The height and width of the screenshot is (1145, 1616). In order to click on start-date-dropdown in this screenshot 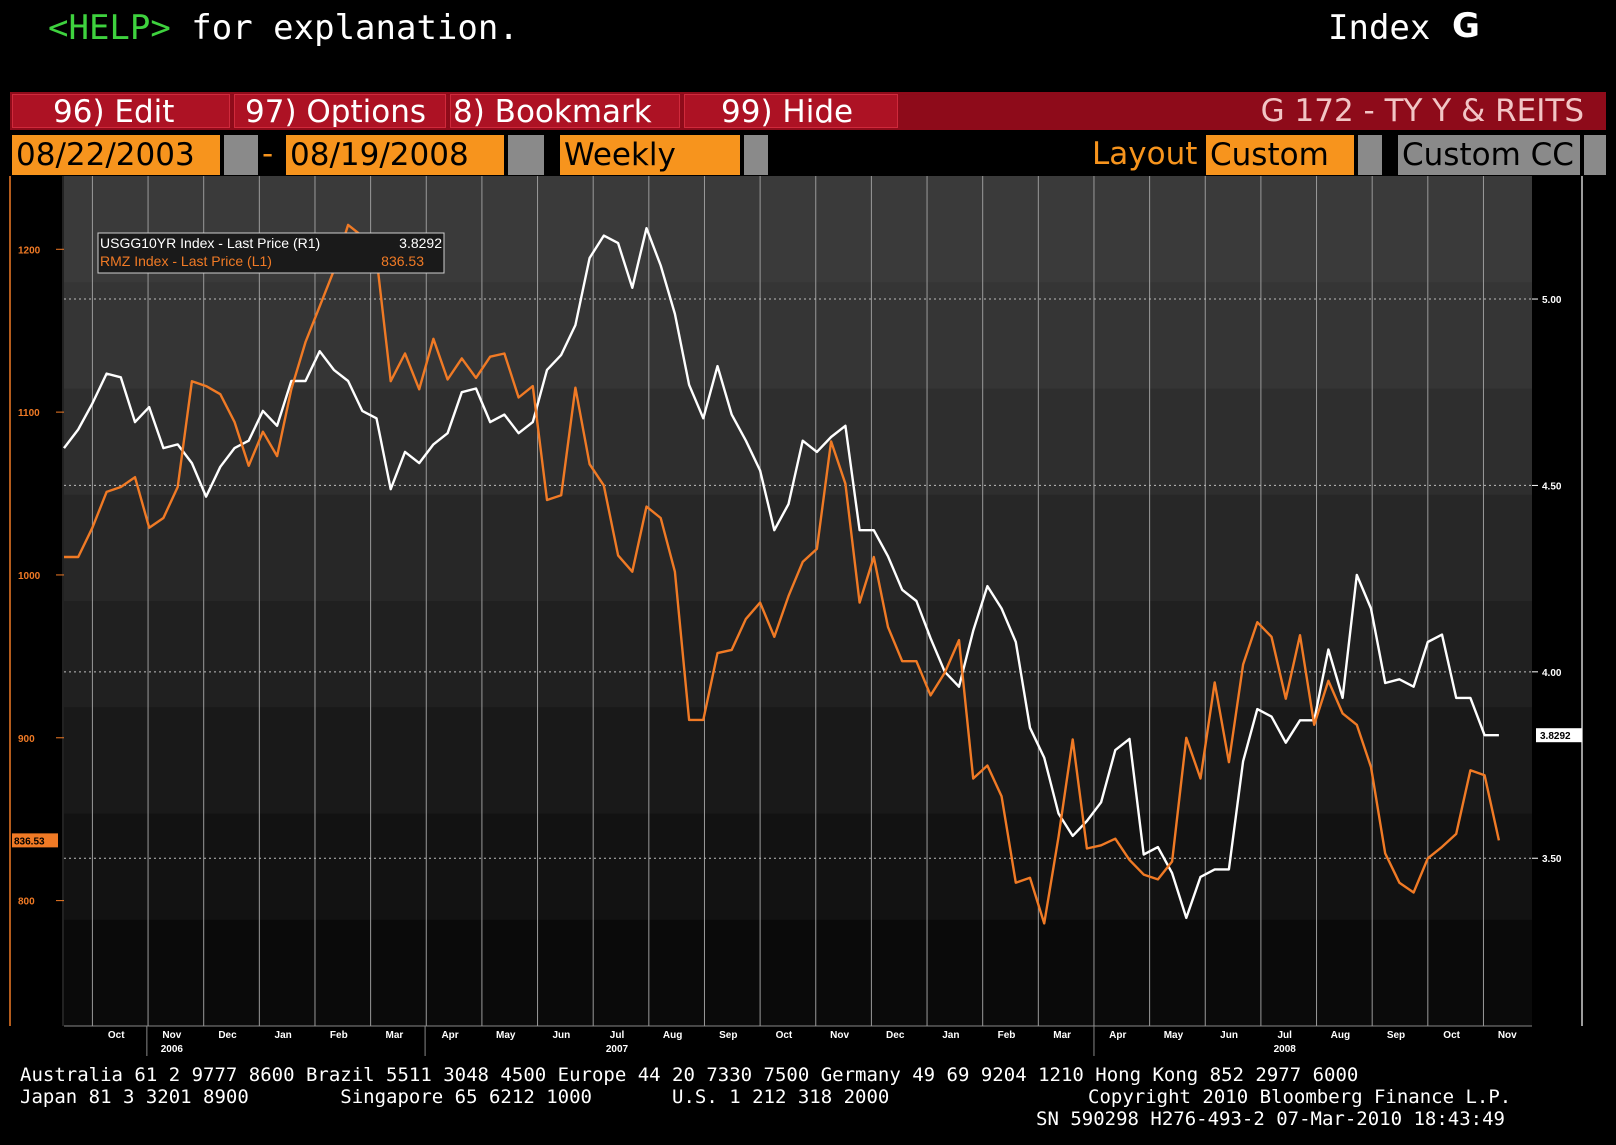, I will do `click(241, 155)`.